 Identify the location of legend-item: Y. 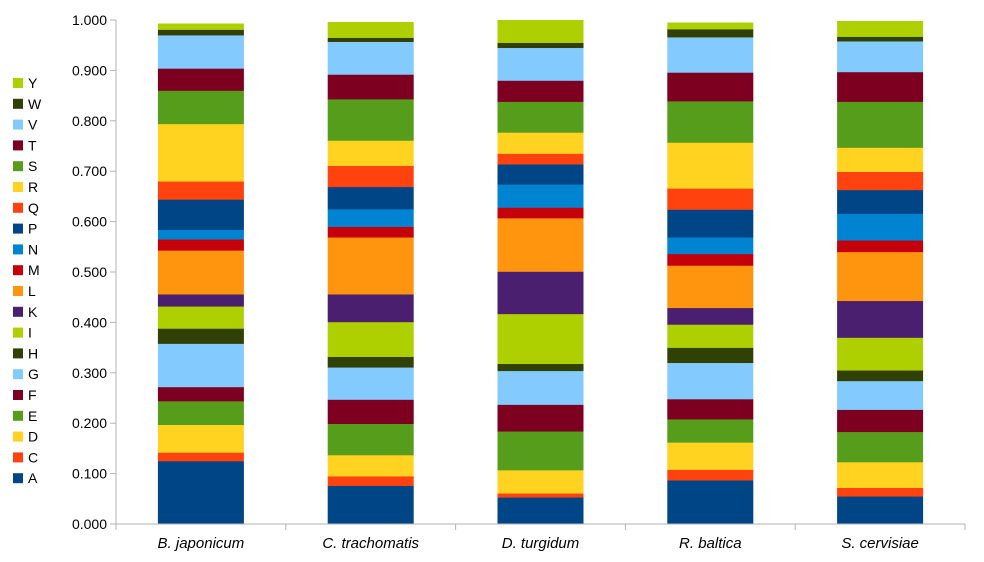
(25, 83).